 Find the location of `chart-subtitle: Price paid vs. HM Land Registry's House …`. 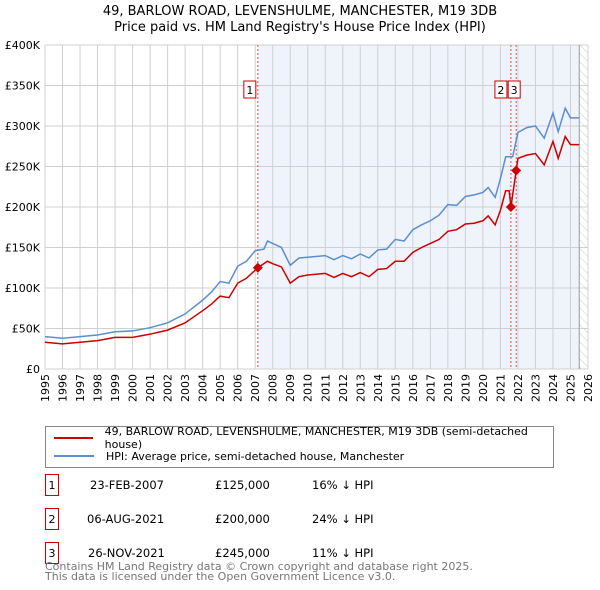

chart-subtitle: Price paid vs. HM Land Registry's House … is located at coordinates (300, 27).